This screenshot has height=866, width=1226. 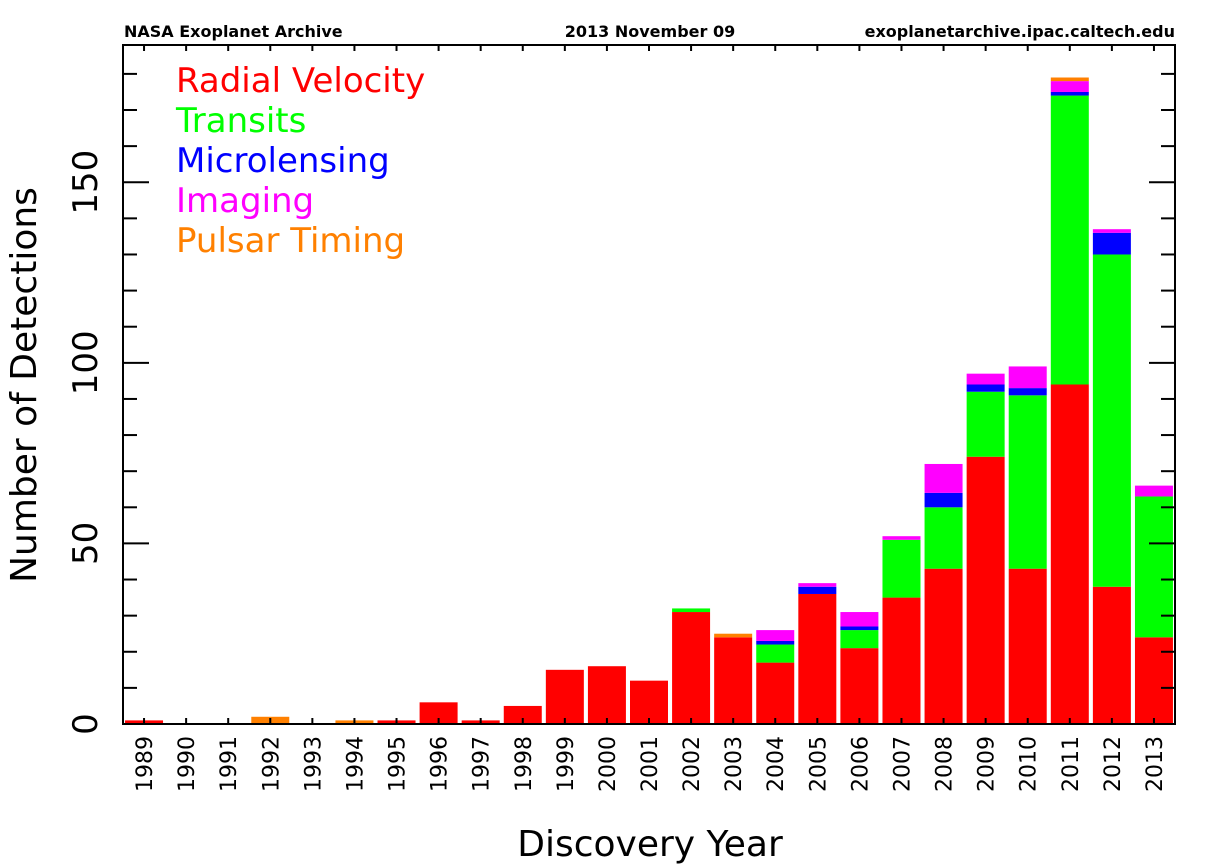 I want to click on x-tick-label-1995: 1995, so click(x=398, y=764).